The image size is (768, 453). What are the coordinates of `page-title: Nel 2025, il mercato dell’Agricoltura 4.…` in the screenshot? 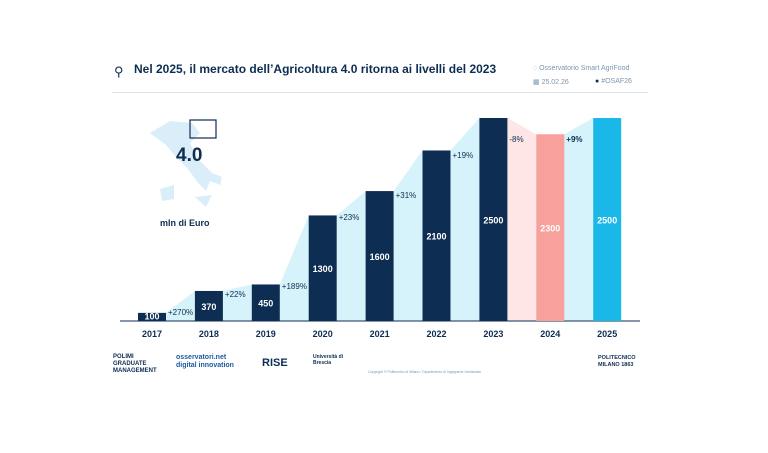 It's located at (315, 69).